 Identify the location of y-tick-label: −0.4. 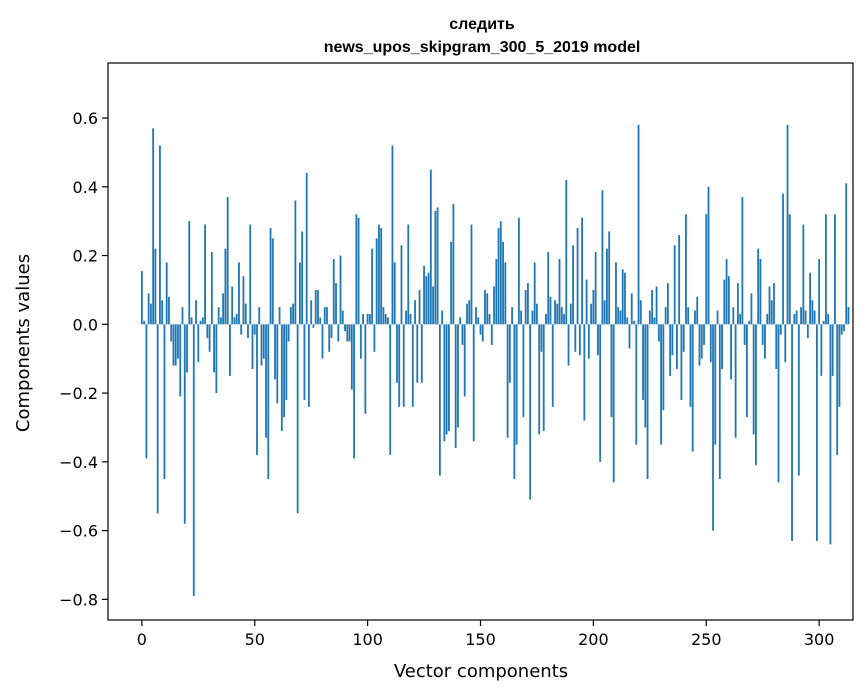
(78, 462).